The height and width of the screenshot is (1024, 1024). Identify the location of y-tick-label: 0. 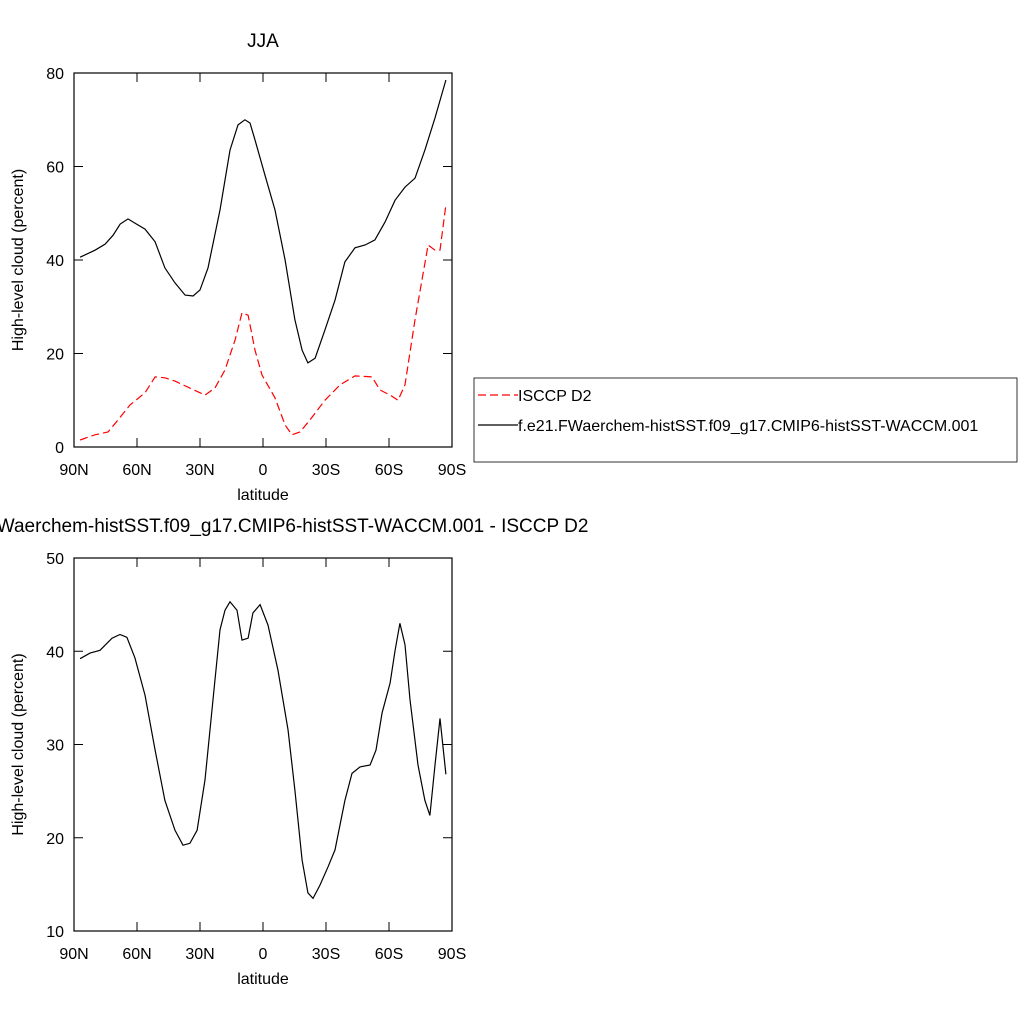
(59, 448).